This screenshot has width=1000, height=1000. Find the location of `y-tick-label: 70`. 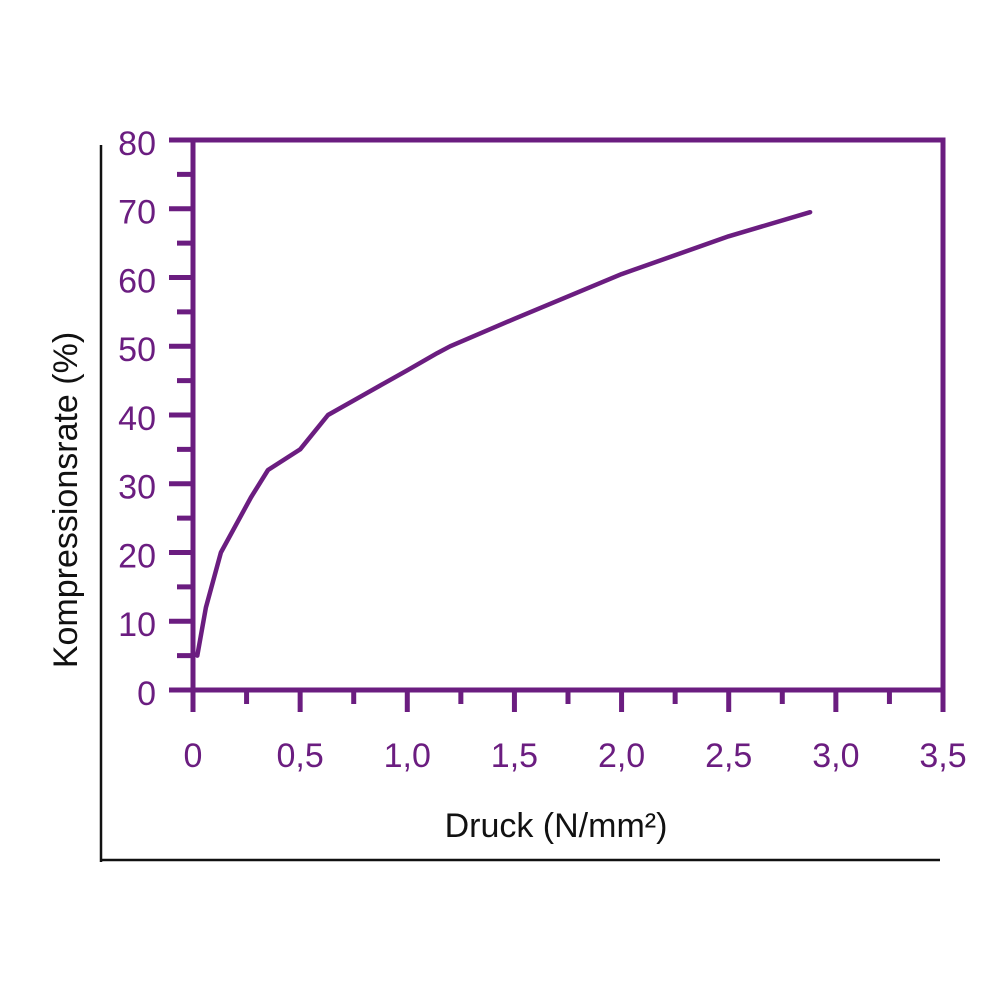

y-tick-label: 70 is located at coordinates (137, 213).